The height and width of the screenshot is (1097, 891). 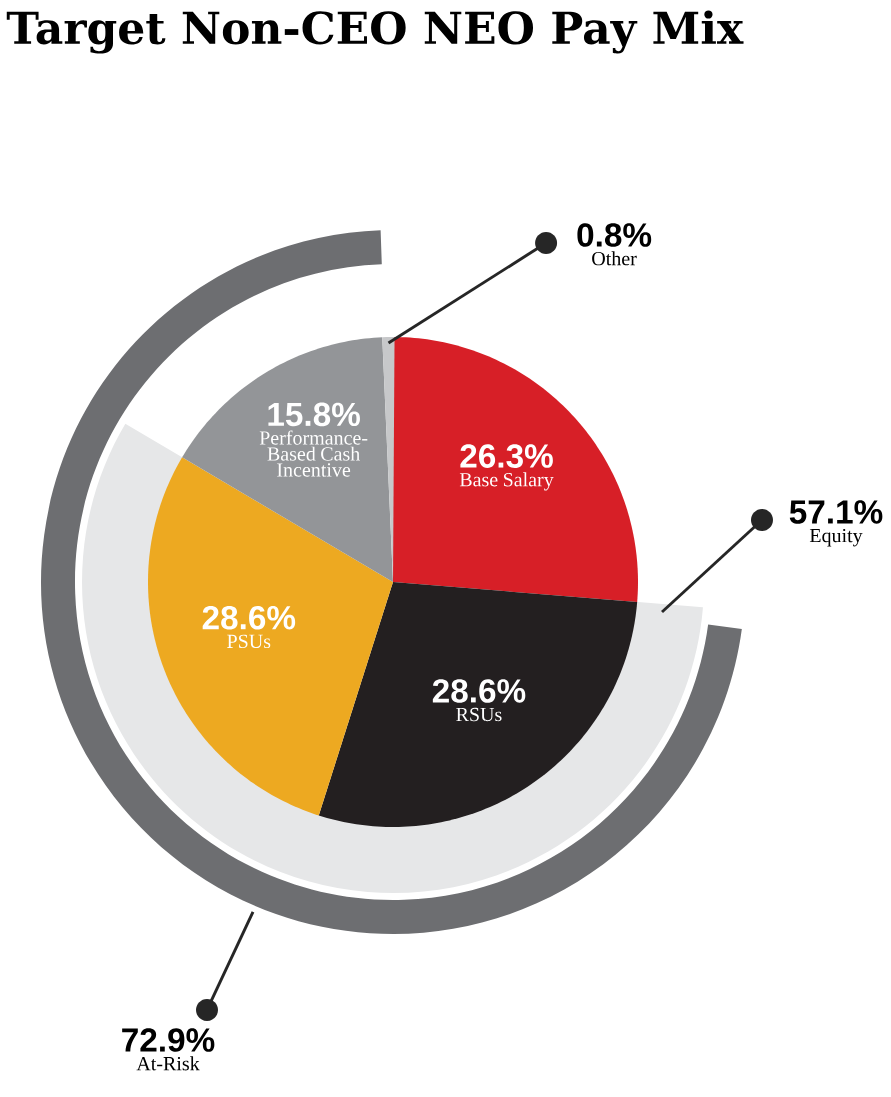 I want to click on text: At-Risk, so click(x=168, y=1063).